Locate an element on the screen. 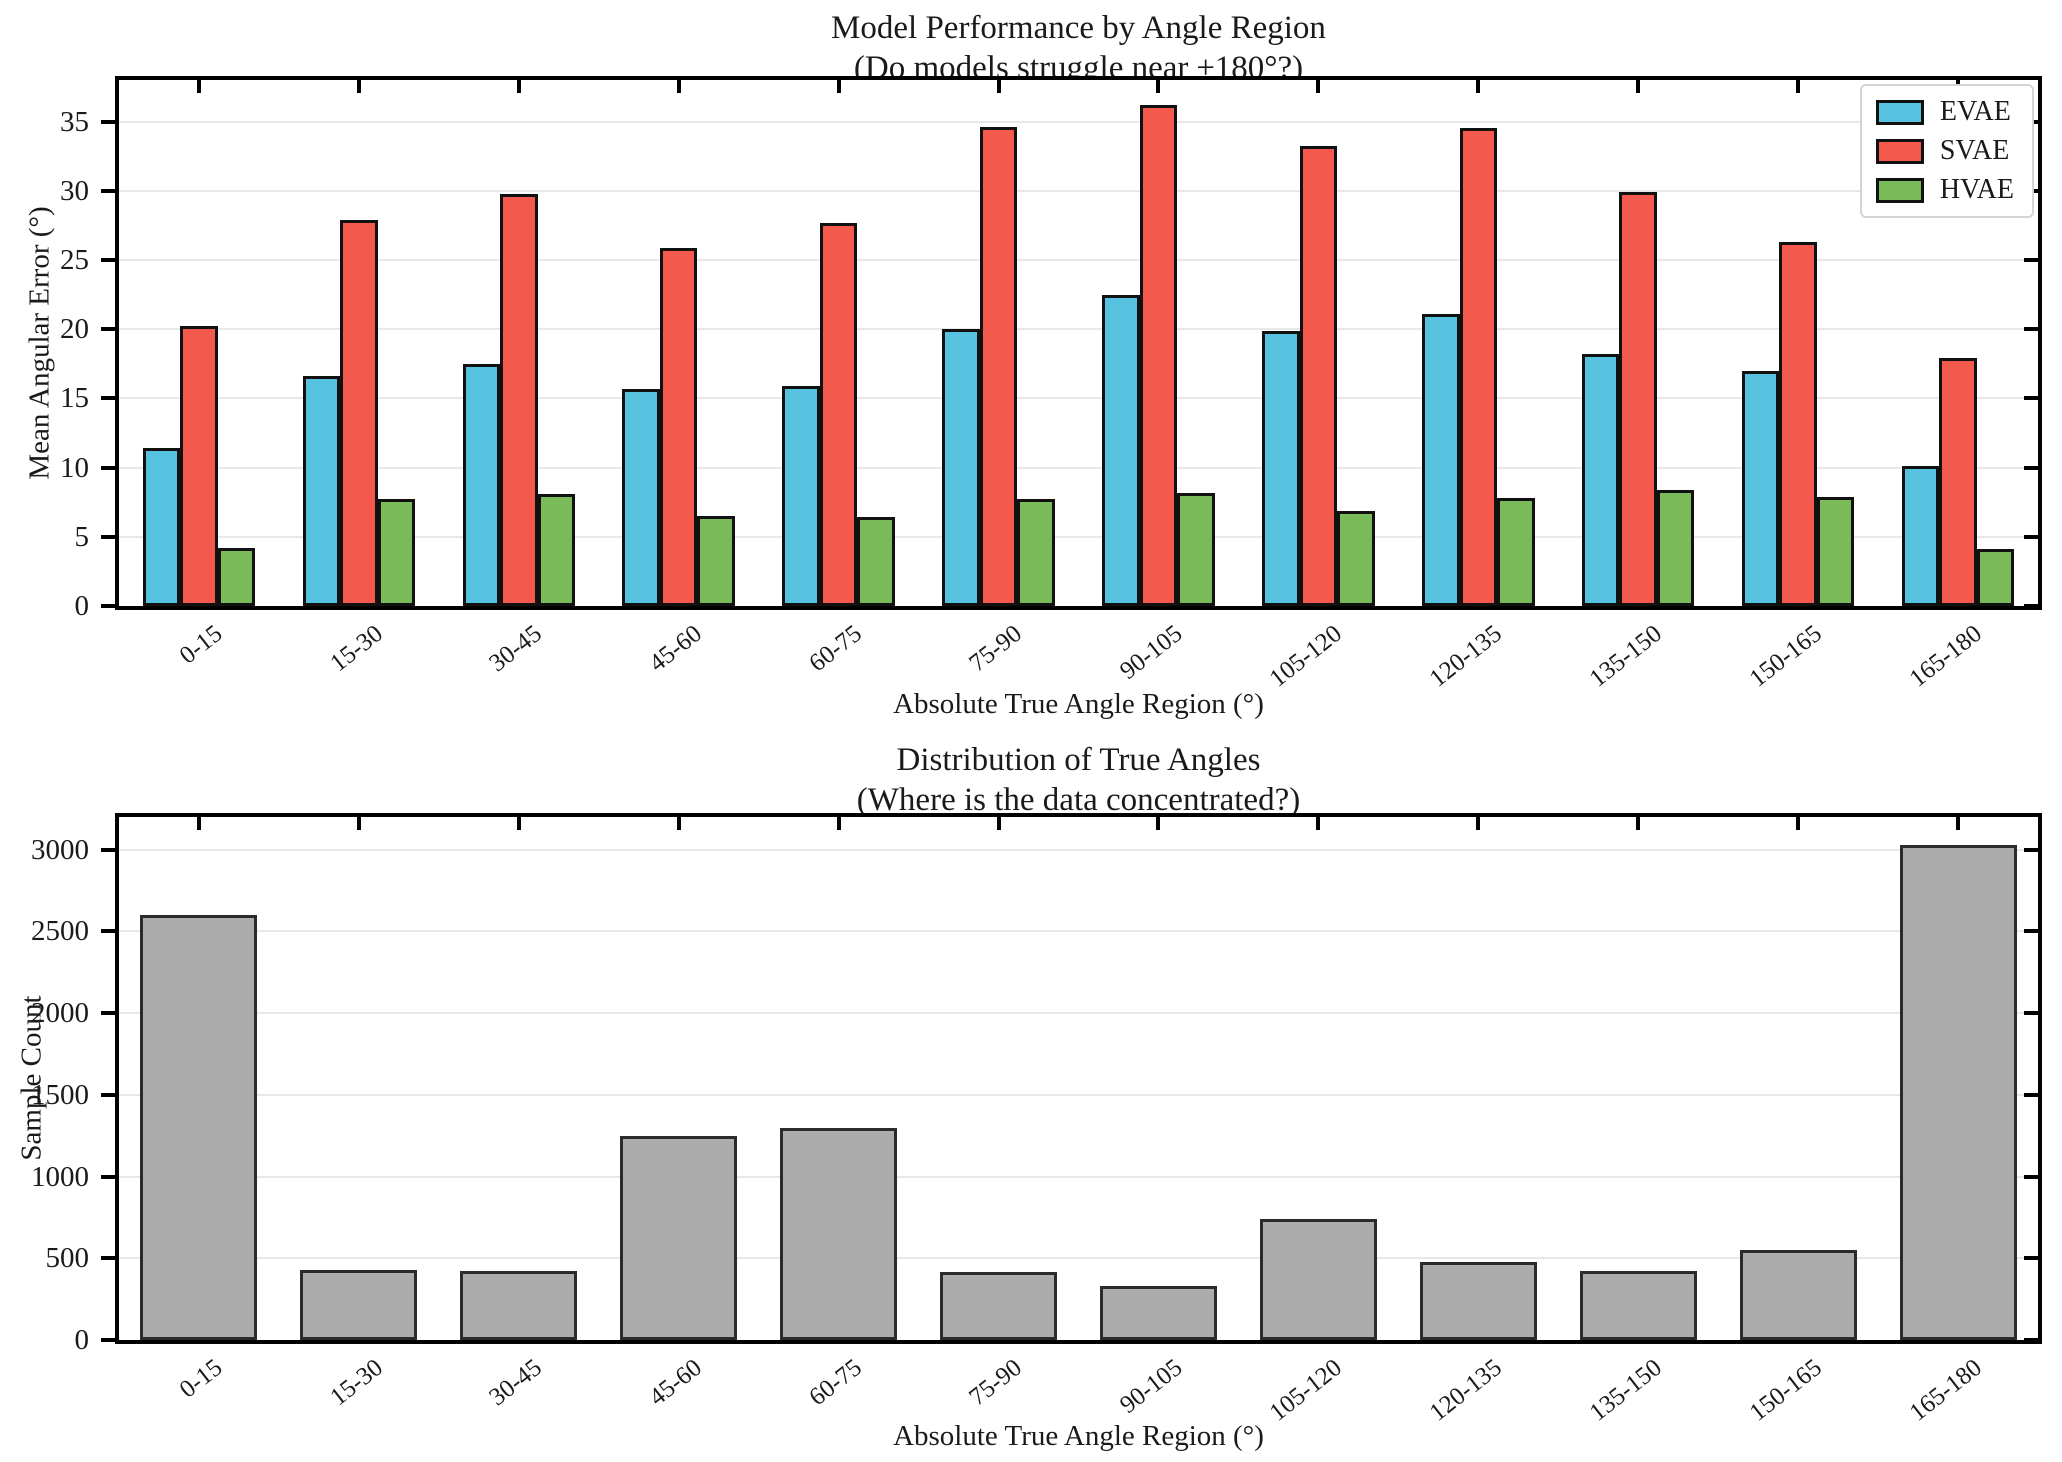  y-tick-label: 35 is located at coordinates (74, 121).